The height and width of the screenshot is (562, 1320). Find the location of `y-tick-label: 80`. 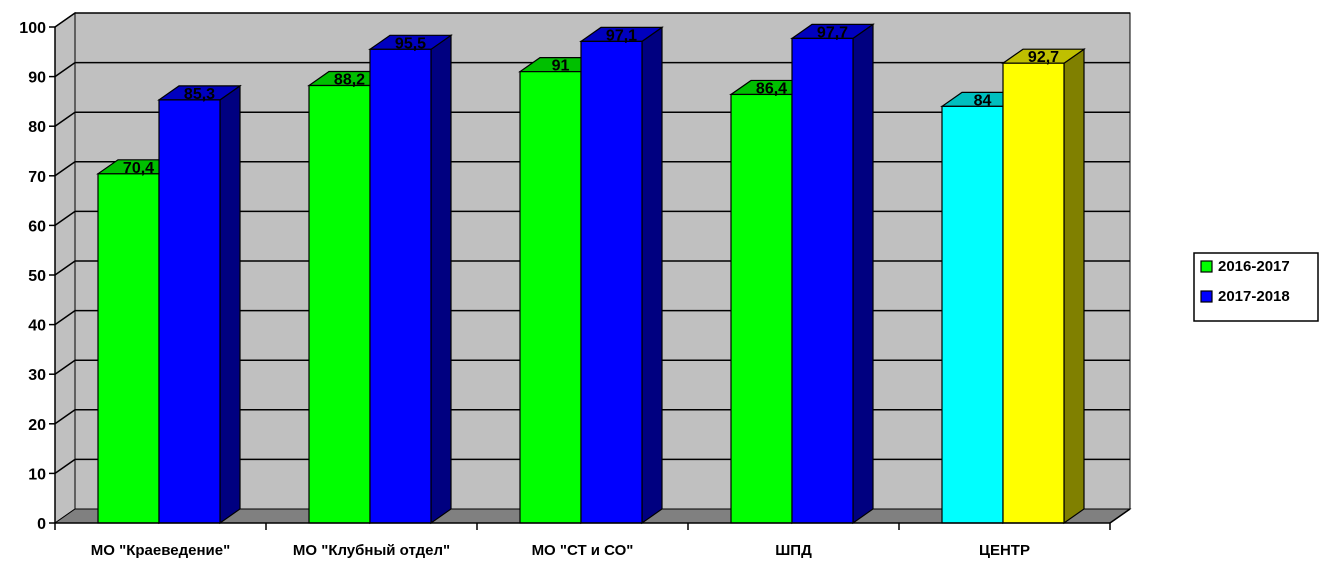

y-tick-label: 80 is located at coordinates (37, 127).